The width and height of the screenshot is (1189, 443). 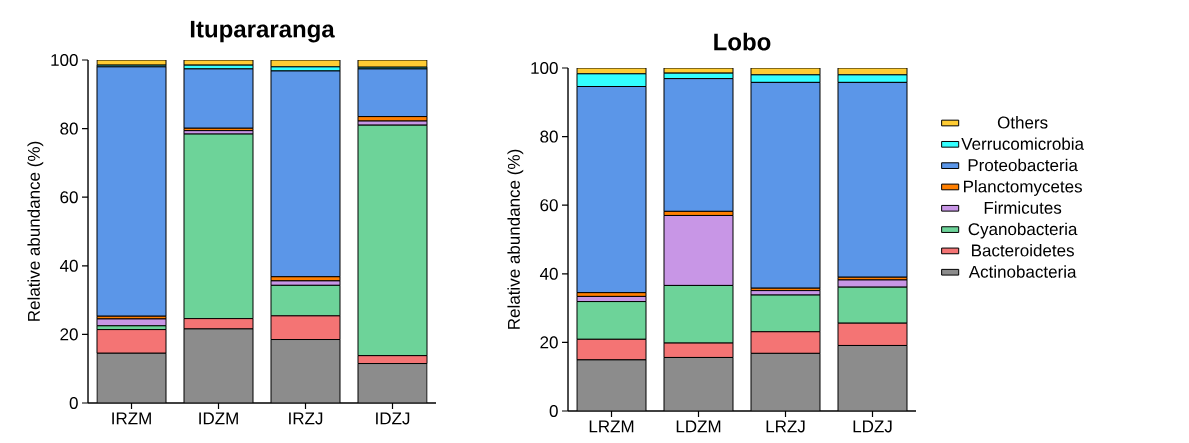 What do you see at coordinates (1023, 230) in the screenshot?
I see `legend-label: Cyanobacteria` at bounding box center [1023, 230].